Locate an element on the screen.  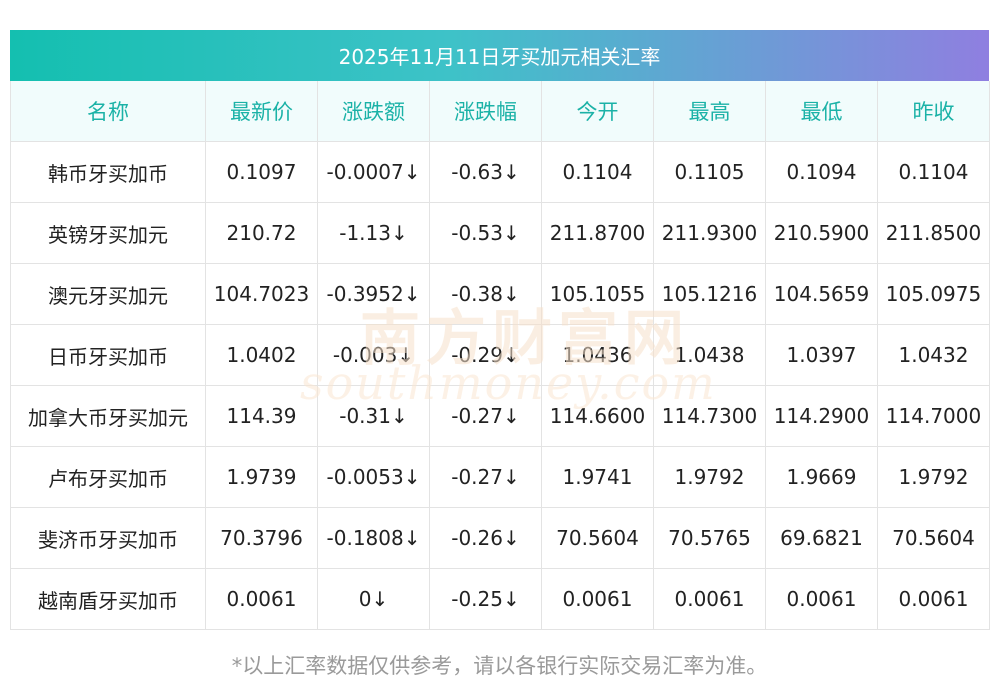
cell-name: 日币牙买加币 is located at coordinates (108, 355).